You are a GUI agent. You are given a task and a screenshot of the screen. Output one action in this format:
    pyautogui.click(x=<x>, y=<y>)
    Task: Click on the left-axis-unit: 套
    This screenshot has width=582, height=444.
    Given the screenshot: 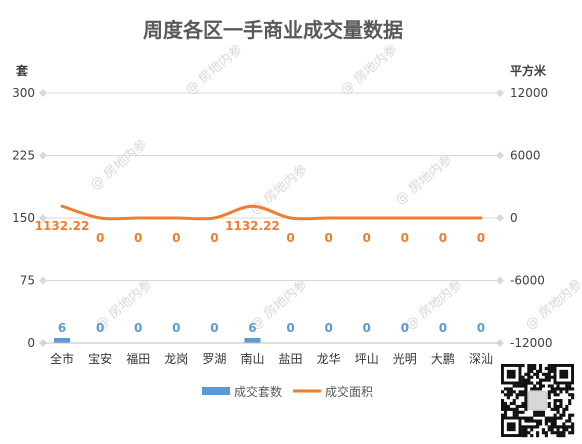 What is the action you would take?
    pyautogui.click(x=22, y=70)
    